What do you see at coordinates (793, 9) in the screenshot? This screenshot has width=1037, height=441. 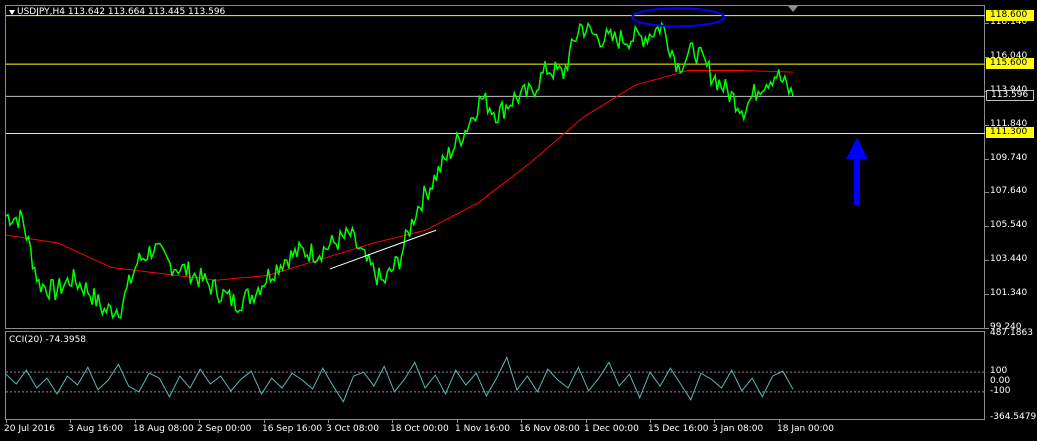 I see `chart-shift-marker-icon` at bounding box center [793, 9].